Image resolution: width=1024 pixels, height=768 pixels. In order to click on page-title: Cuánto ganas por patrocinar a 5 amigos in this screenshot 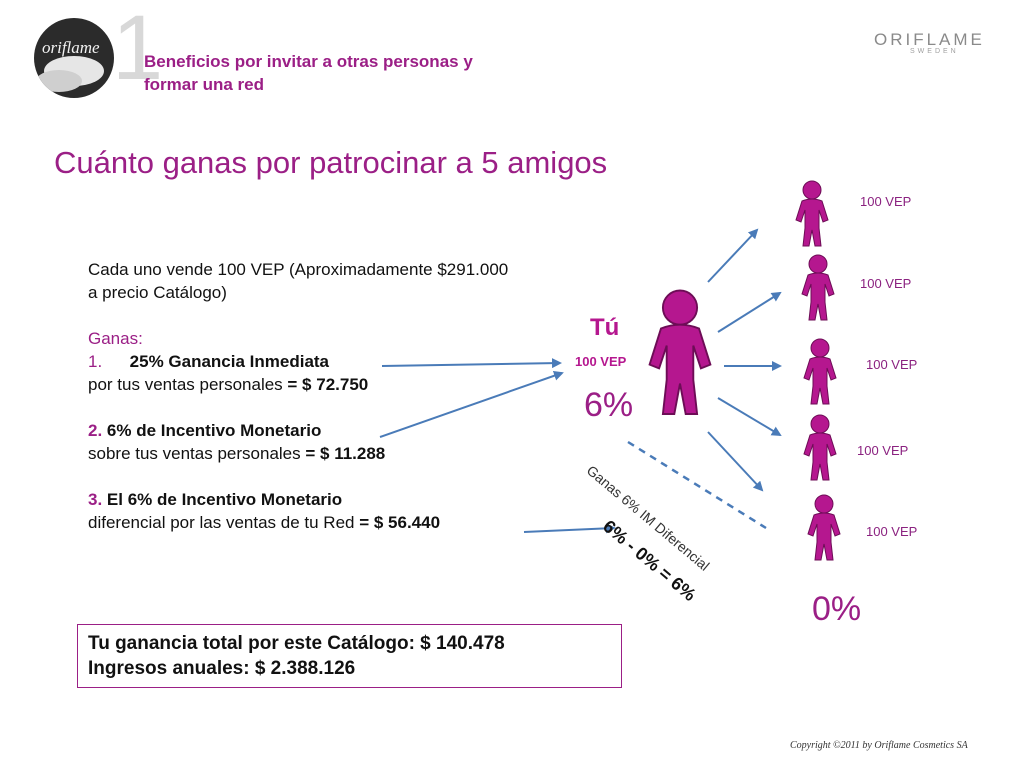, I will do `click(331, 162)`.